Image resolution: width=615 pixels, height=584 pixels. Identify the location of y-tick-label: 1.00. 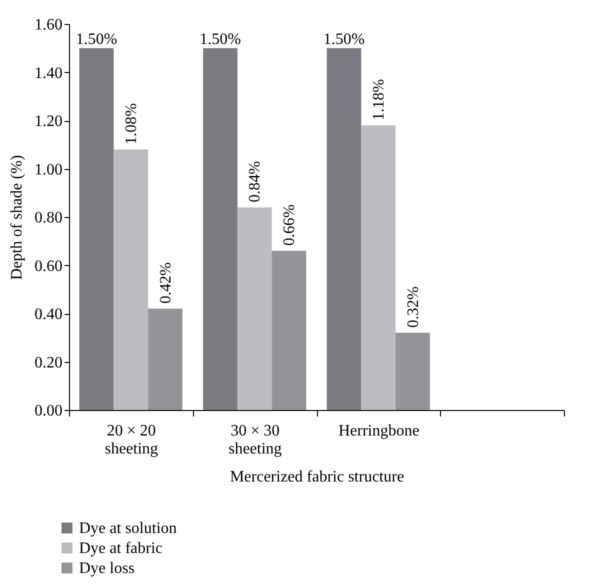
(48, 169).